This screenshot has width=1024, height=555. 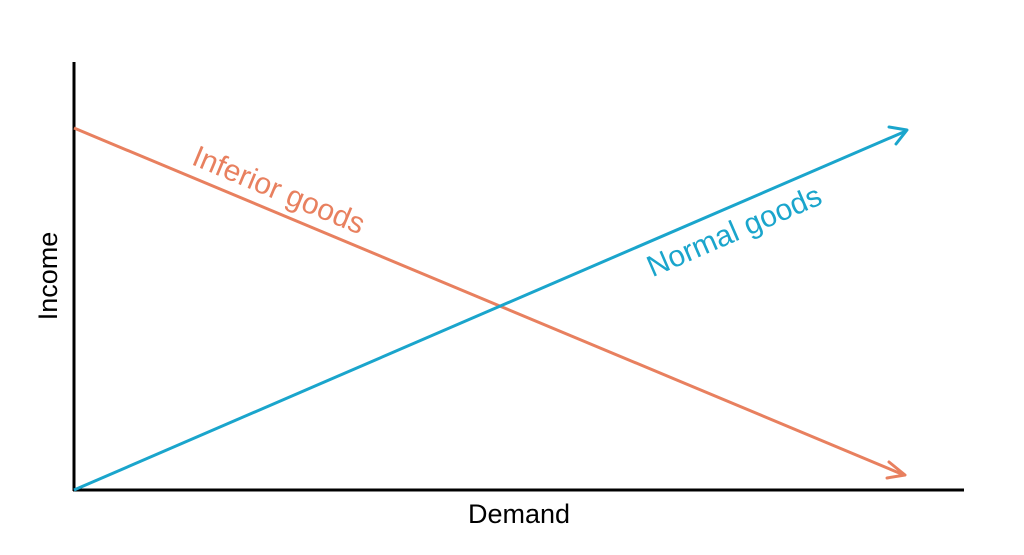 What do you see at coordinates (279, 190) in the screenshot?
I see `curve-label: Inferior goods` at bounding box center [279, 190].